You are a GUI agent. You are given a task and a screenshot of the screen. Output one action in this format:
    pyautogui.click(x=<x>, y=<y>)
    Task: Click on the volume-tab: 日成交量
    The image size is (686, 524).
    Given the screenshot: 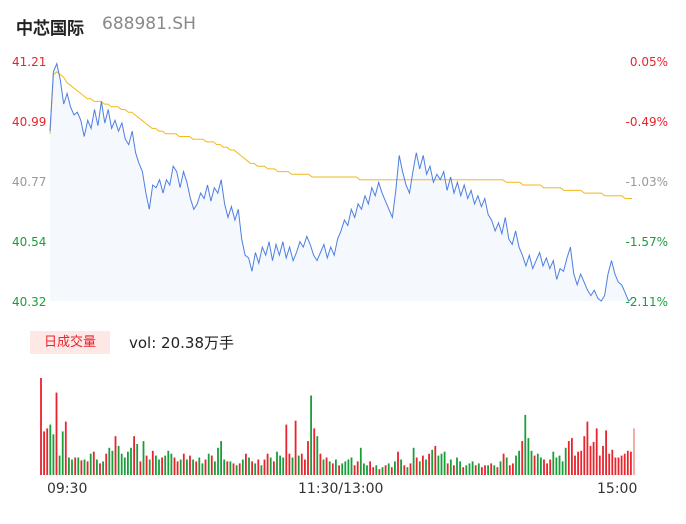 What is the action you would take?
    pyautogui.click(x=70, y=342)
    